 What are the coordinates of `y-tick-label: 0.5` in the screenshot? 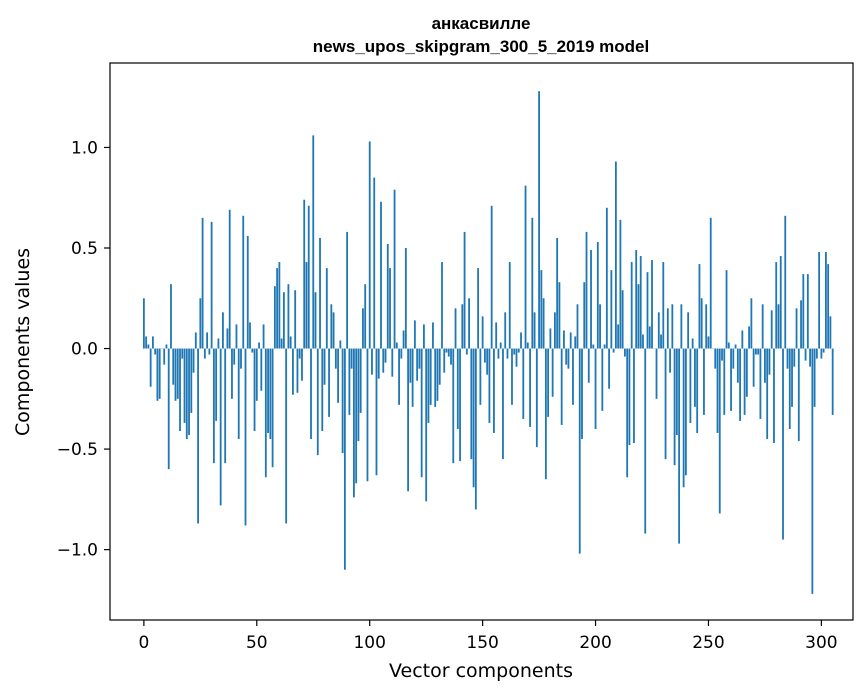 It's located at (84, 249).